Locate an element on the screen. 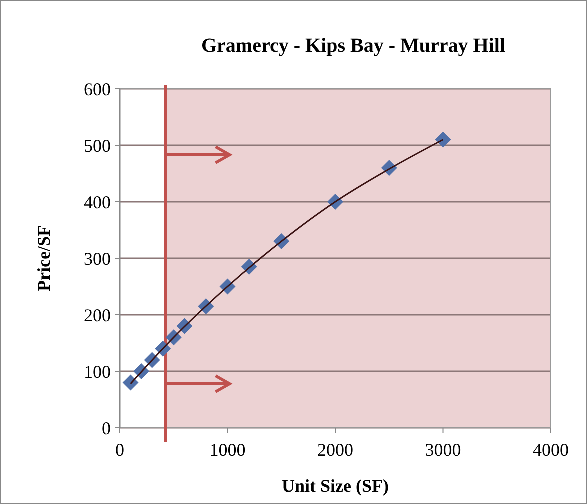 This screenshot has width=587, height=504. x-tick-label: 4000 is located at coordinates (551, 450).